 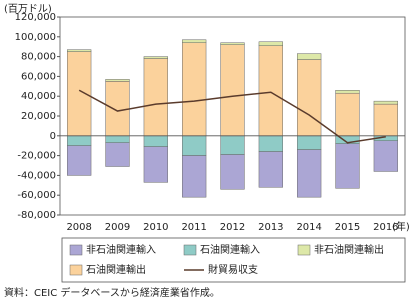 I want to click on y-tick-label: 120,000, so click(x=35, y=17).